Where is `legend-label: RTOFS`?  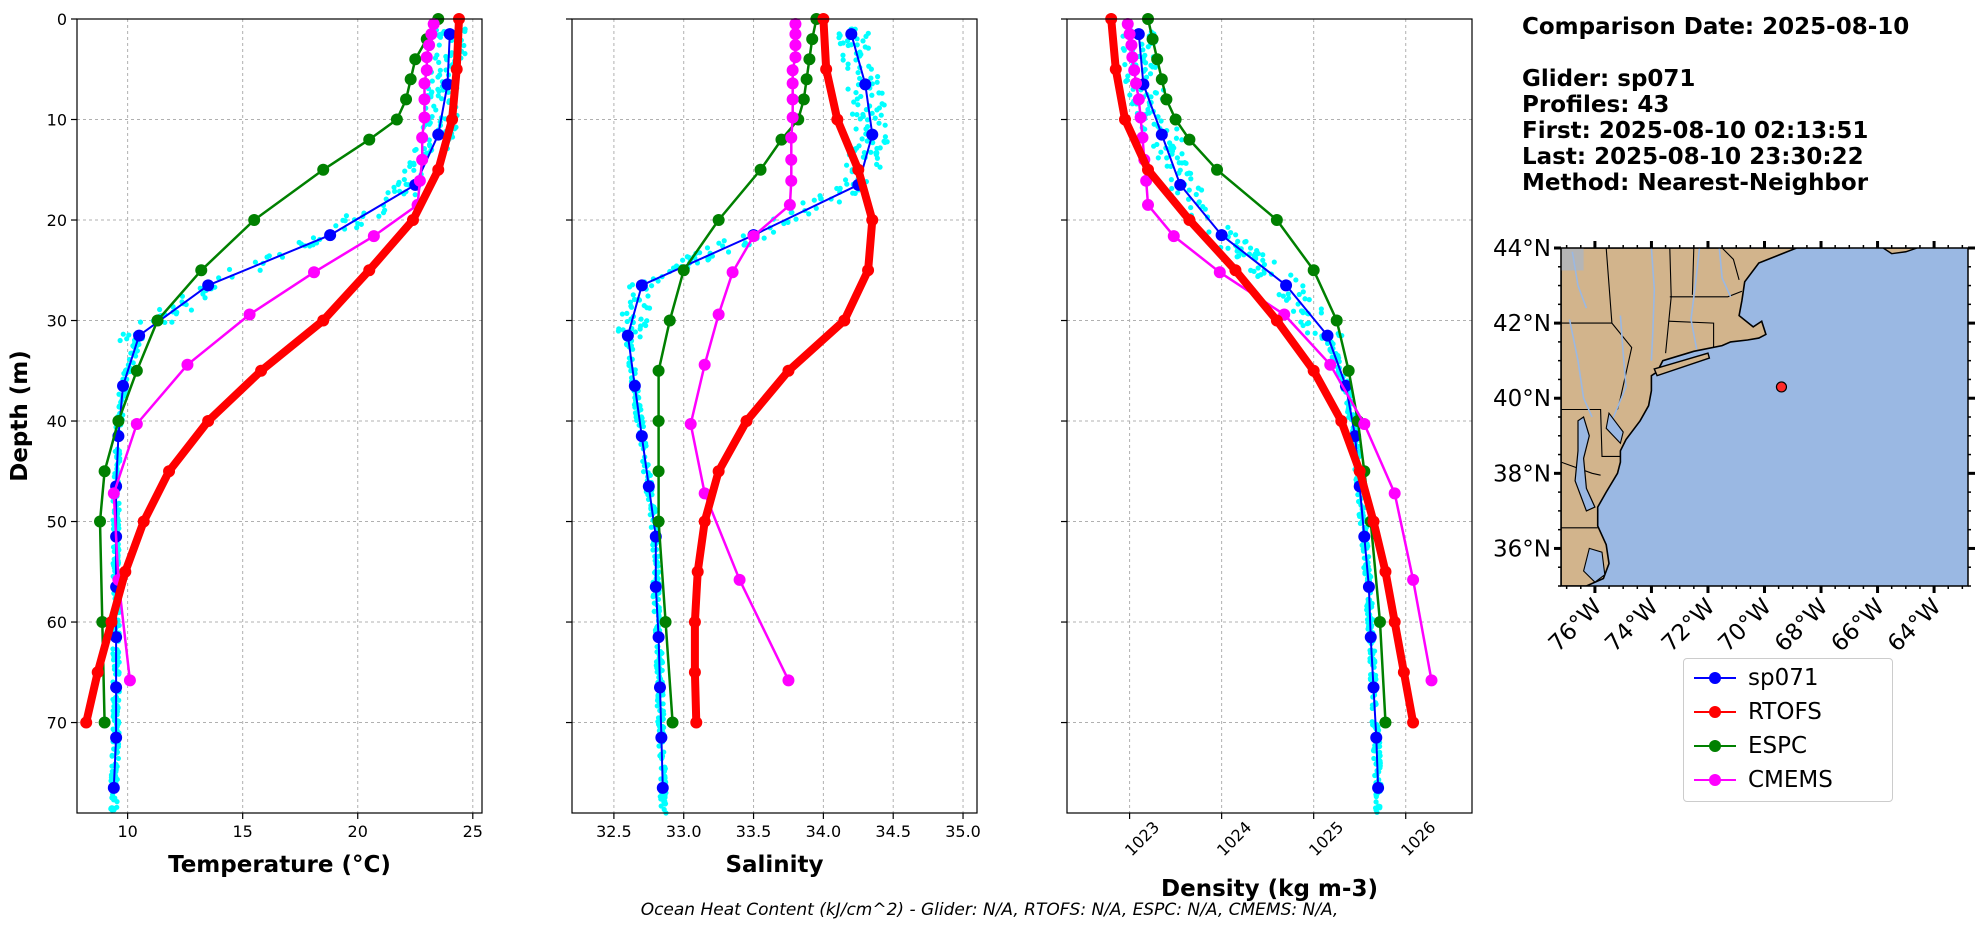 legend-label: RTOFS is located at coordinates (1785, 712).